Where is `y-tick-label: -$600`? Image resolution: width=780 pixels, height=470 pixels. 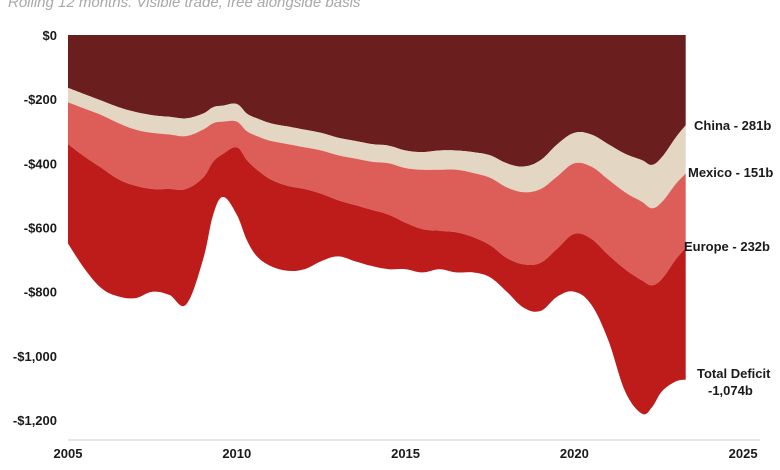
y-tick-label: -$600 is located at coordinates (40, 228).